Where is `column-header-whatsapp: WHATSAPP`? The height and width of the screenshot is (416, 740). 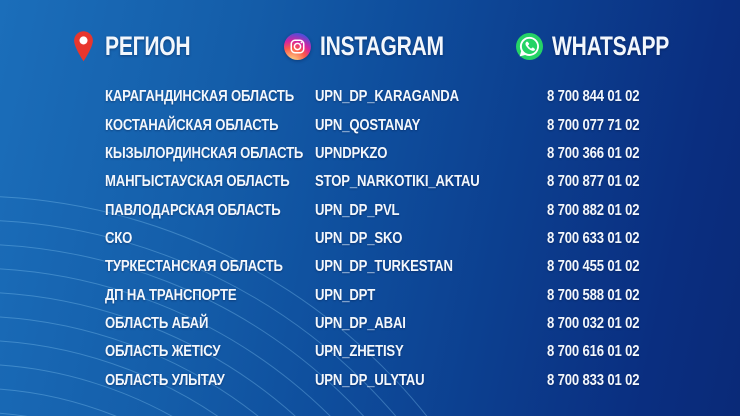
column-header-whatsapp: WHATSAPP is located at coordinates (609, 46).